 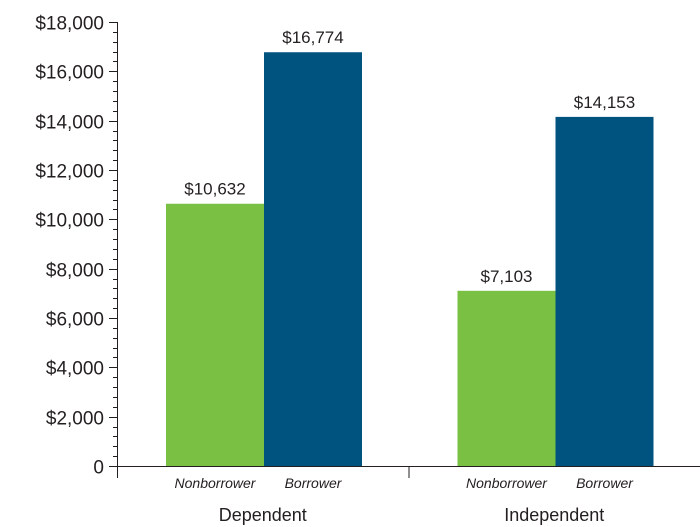 What do you see at coordinates (214, 189) in the screenshot?
I see `data-label: $10,632` at bounding box center [214, 189].